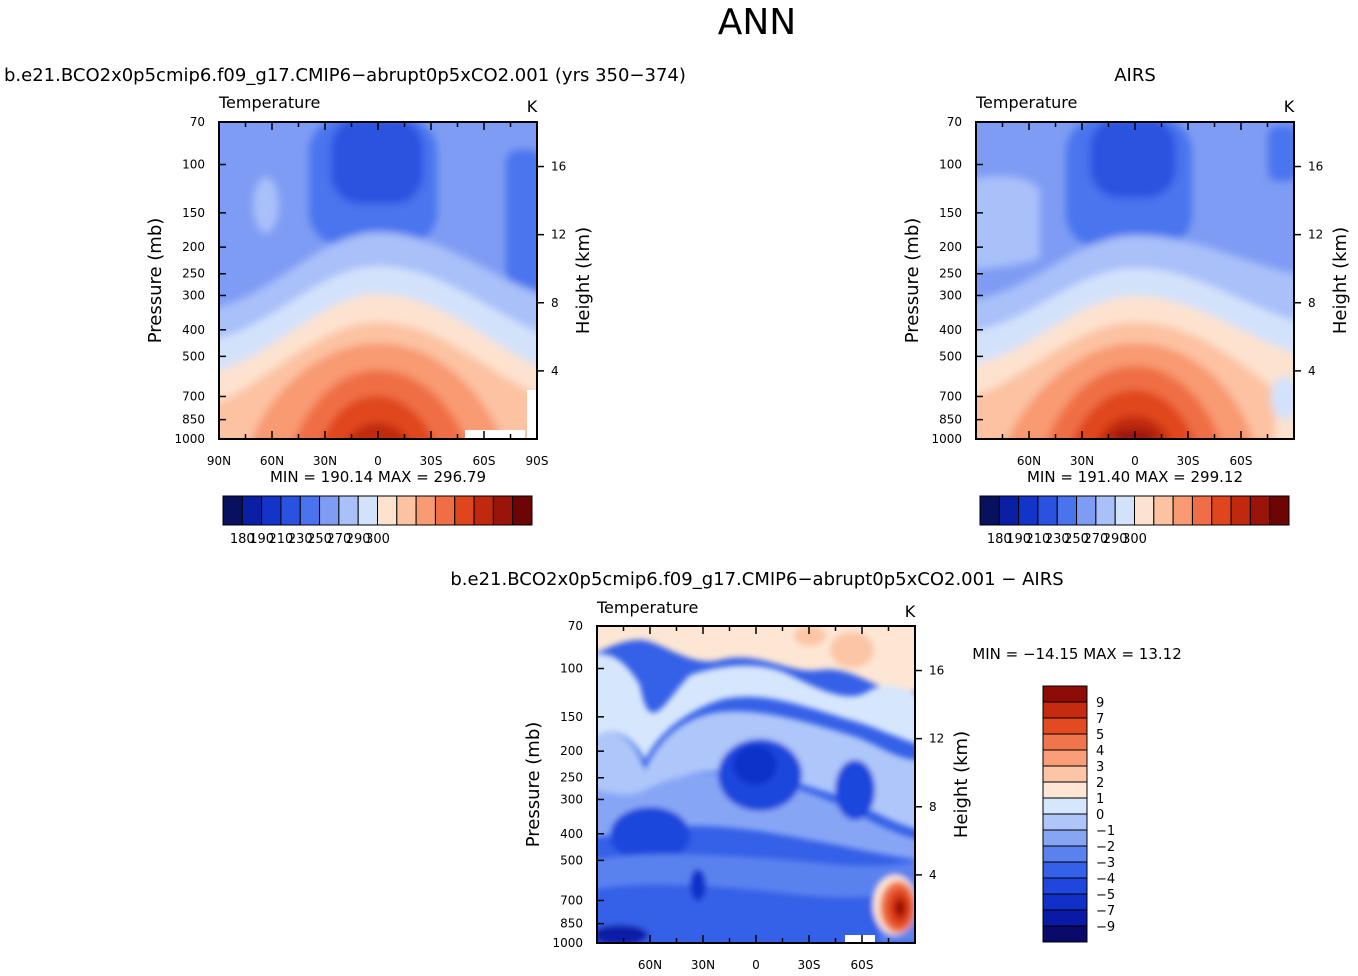 Image resolution: width=1358 pixels, height=976 pixels. What do you see at coordinates (1076, 539) in the screenshot?
I see `colorbar-label: 250` at bounding box center [1076, 539].